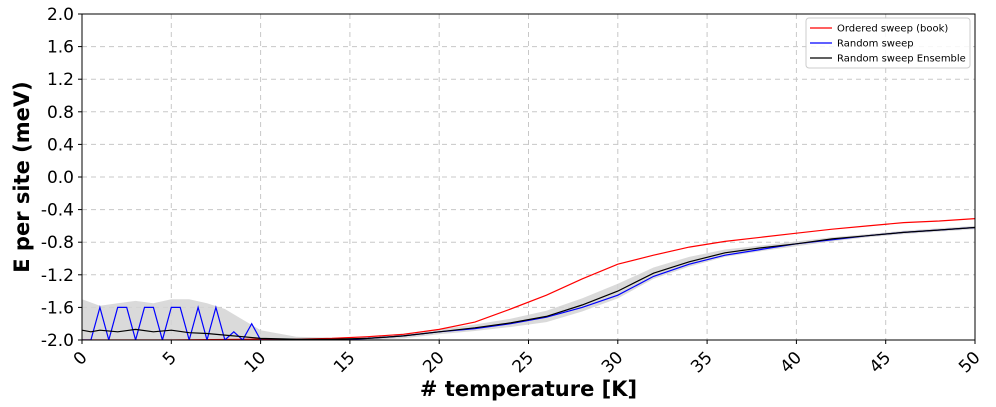 The image size is (996, 407). Describe the element at coordinates (528, 389) in the screenshot. I see `x-axis-label: # temperature [K]` at that location.